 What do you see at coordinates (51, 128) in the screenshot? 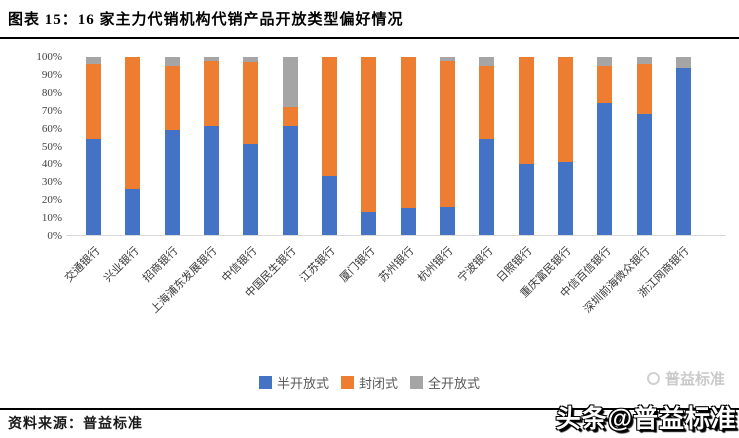
I see `y-tick-label: 60%` at bounding box center [51, 128].